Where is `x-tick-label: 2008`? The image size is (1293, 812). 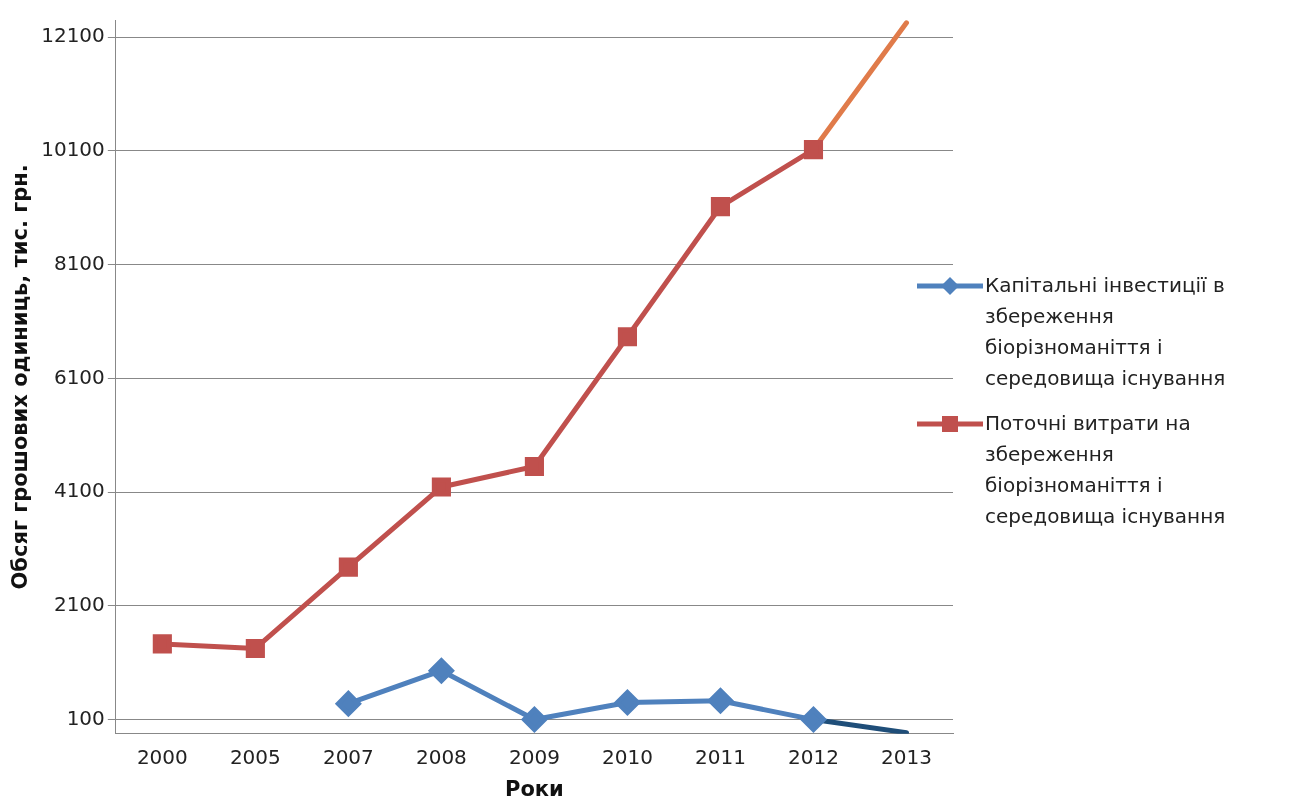
x-tick-label: 2008 is located at coordinates (441, 757).